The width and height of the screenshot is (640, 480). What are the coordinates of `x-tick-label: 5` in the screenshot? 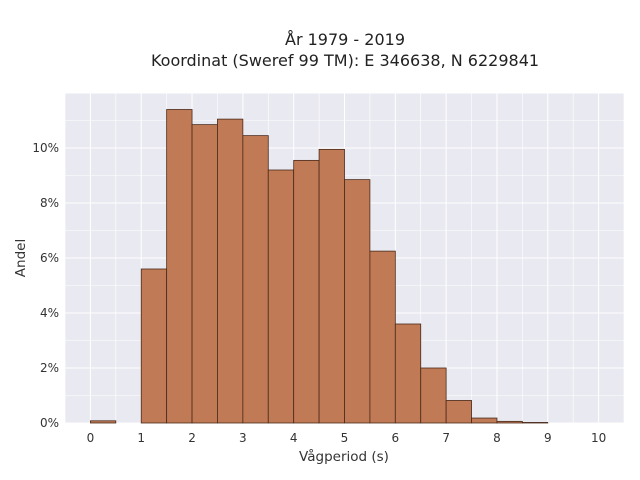 It's located at (345, 438).